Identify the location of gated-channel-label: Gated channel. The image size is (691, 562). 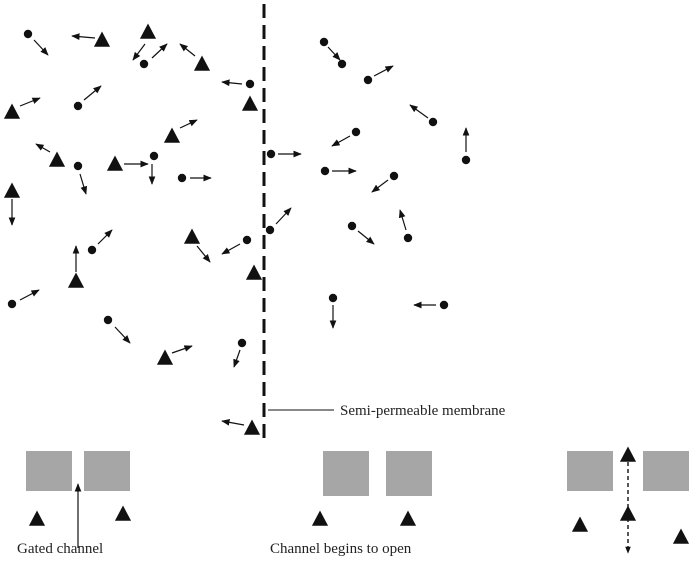
(60, 549).